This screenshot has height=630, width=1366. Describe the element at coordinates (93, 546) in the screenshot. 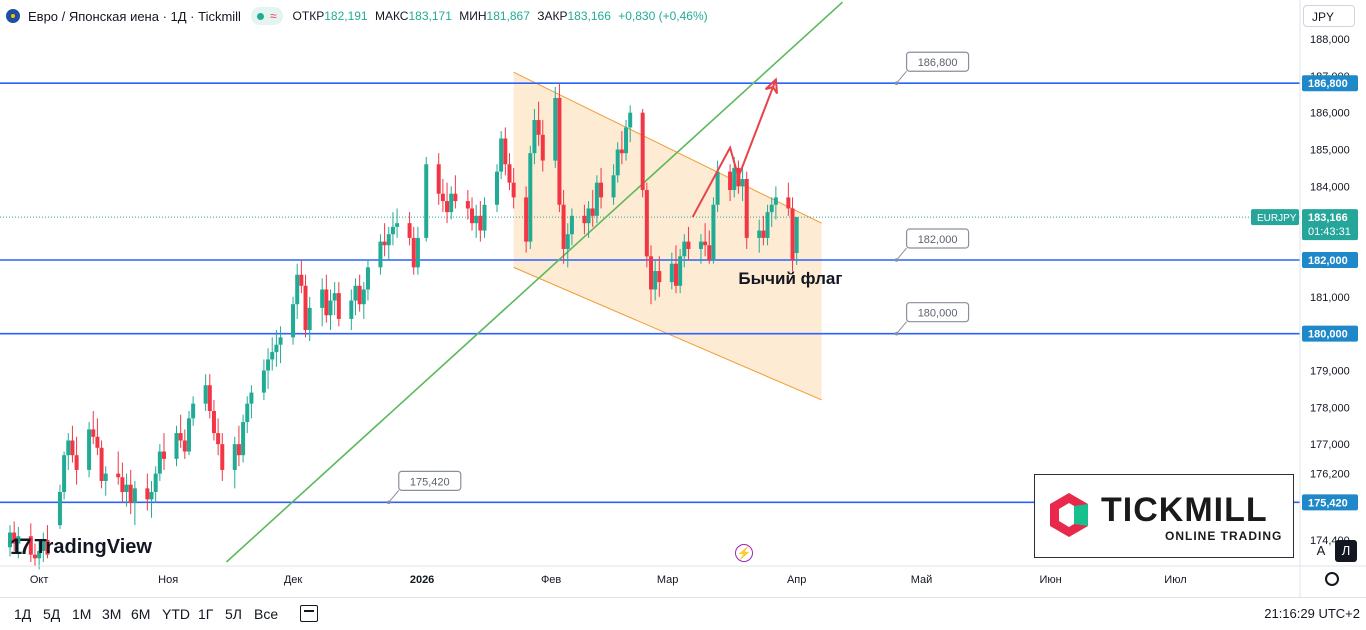

I see `tradingview-wordmark: TradingView` at that location.